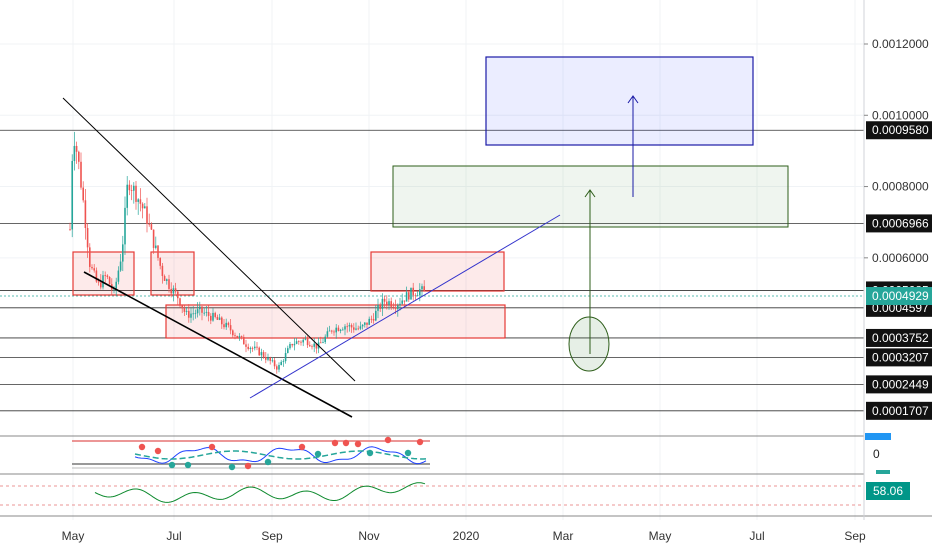 The image size is (932, 555). I want to click on time-axis: May Jul Sep Nov 2020 Mar May Jul Sep, so click(464, 536).